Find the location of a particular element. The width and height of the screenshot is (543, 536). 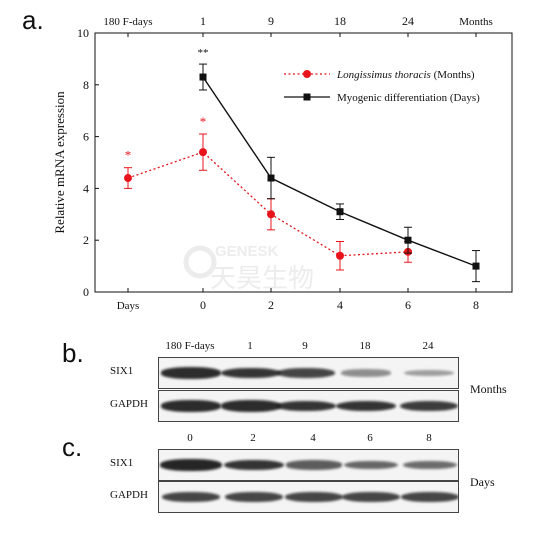

x-tick-label: 8 is located at coordinates (476, 305).